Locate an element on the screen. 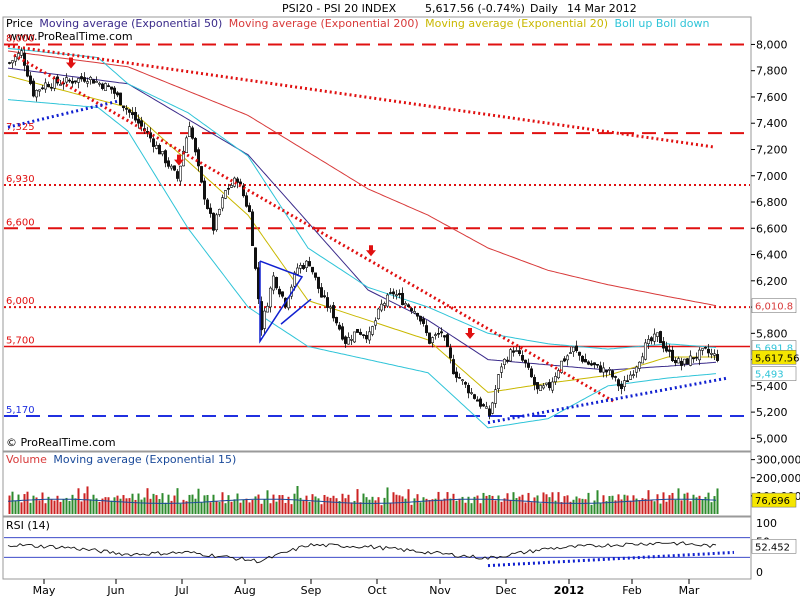 This screenshot has width=800, height=600. legend-boll: Boll up Boll down is located at coordinates (662, 23).